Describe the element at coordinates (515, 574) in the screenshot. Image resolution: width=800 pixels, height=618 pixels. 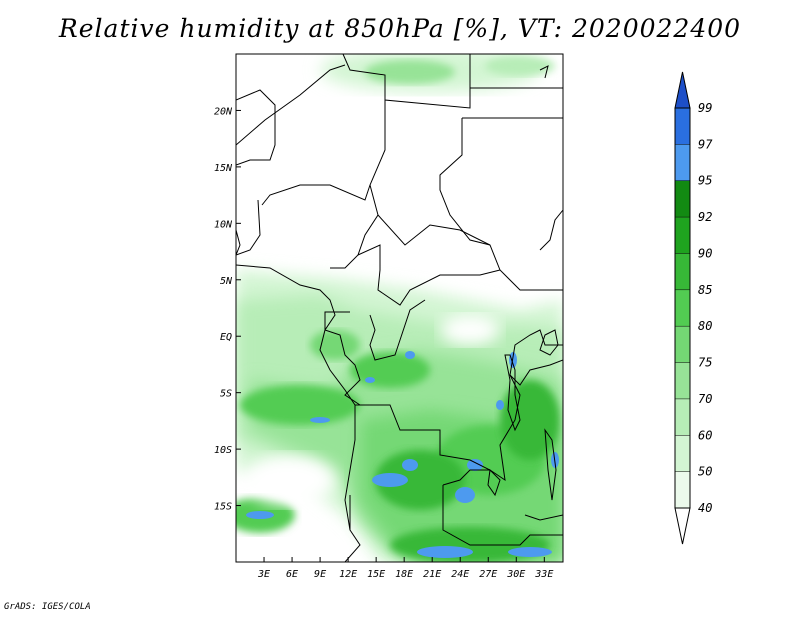
I see `longitude-tick-label: 30E` at that location.